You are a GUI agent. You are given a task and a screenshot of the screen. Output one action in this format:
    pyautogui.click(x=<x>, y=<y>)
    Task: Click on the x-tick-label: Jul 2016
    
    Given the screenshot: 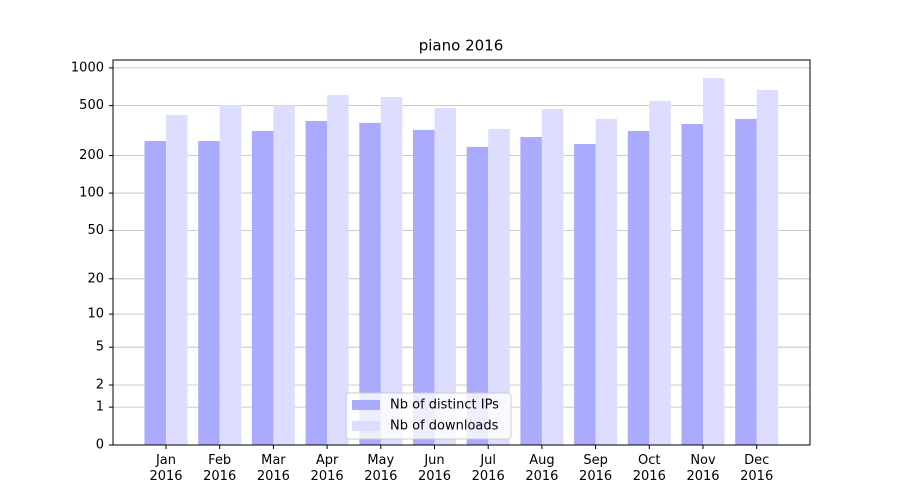 What is the action you would take?
    pyautogui.click(x=488, y=468)
    